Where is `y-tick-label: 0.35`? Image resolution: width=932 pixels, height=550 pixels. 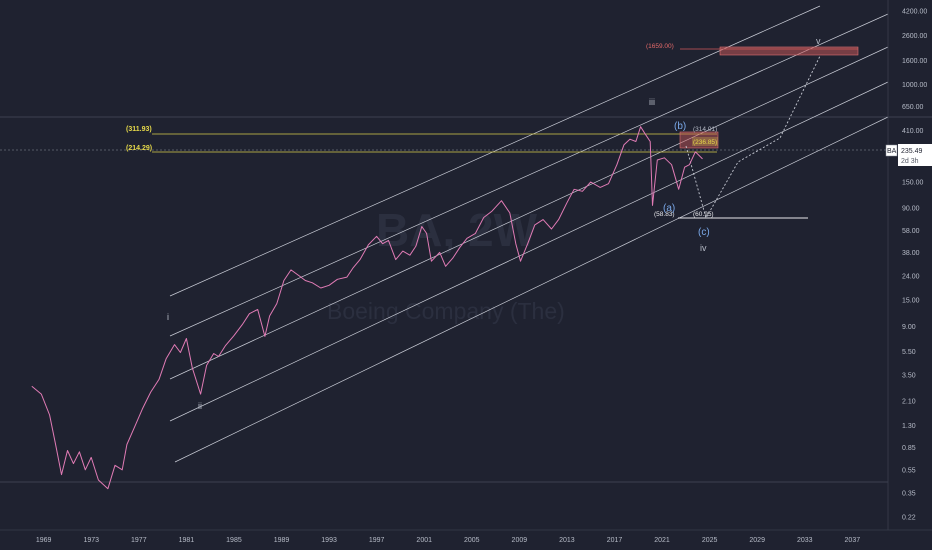
y-tick-label: 0.35 is located at coordinates (909, 493).